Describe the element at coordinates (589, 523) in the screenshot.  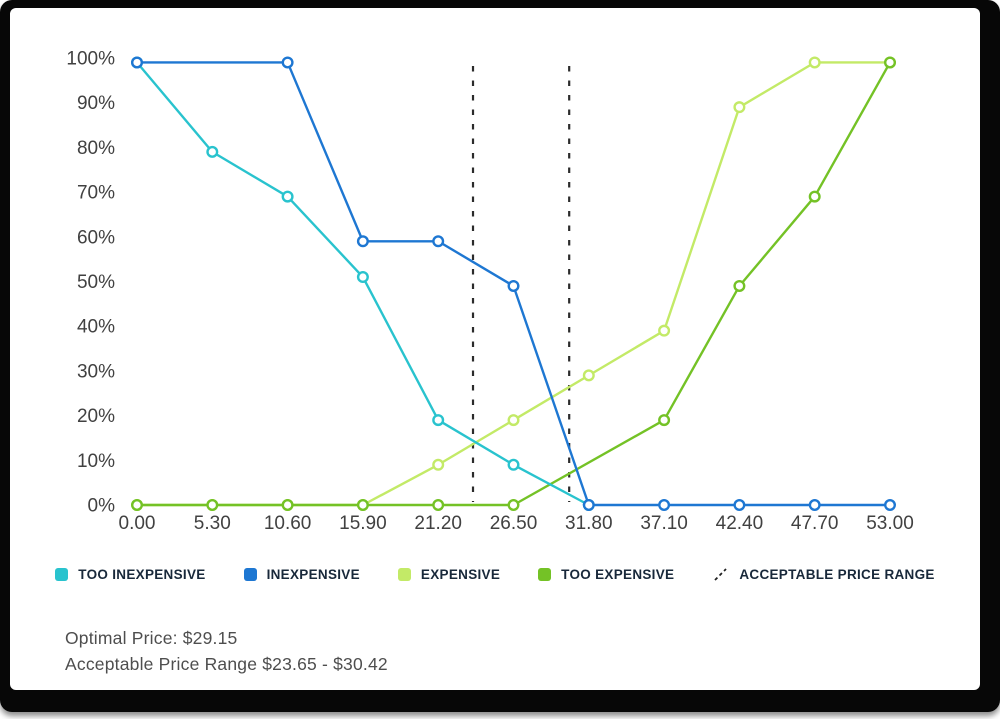
I see `x-axis-tick: 31.80` at that location.